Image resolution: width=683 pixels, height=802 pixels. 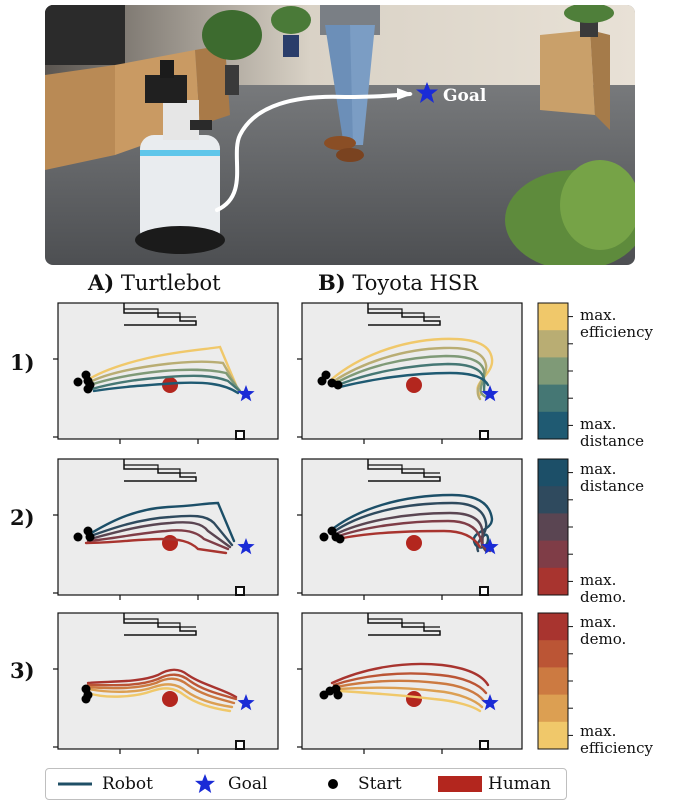 I want to click on colorbar-2-top-label: max. distance, so click(x=612, y=477).